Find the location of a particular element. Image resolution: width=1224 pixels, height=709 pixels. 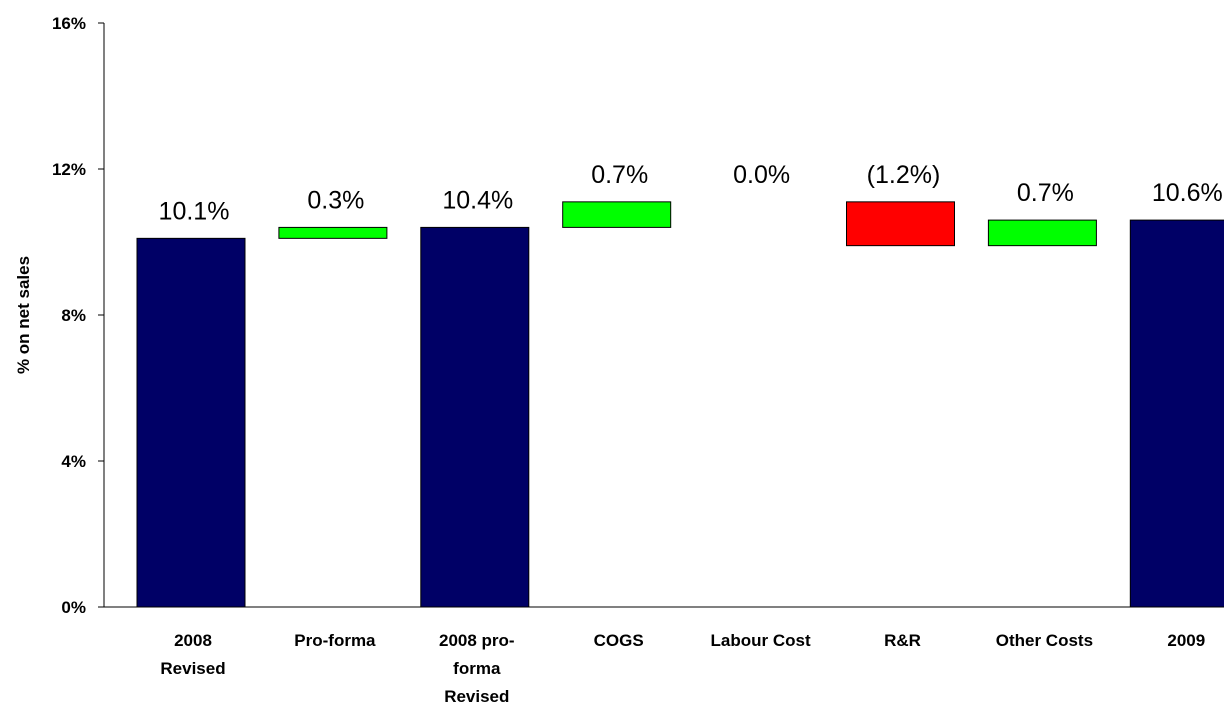

y-tick-label: 8% is located at coordinates (73, 315).